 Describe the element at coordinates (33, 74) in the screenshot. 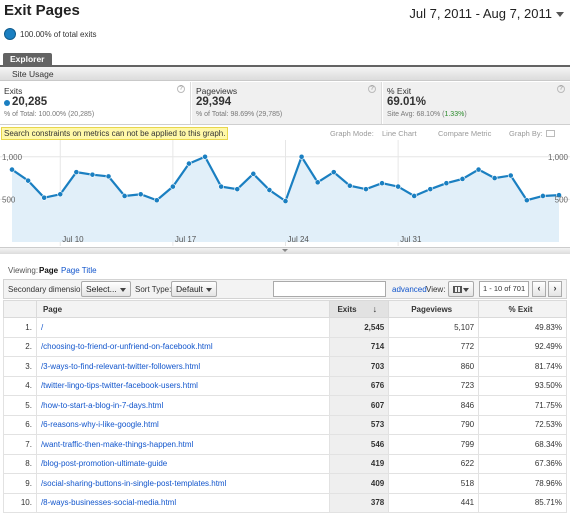

I see `subtab-site-usage: Site Usage` at that location.